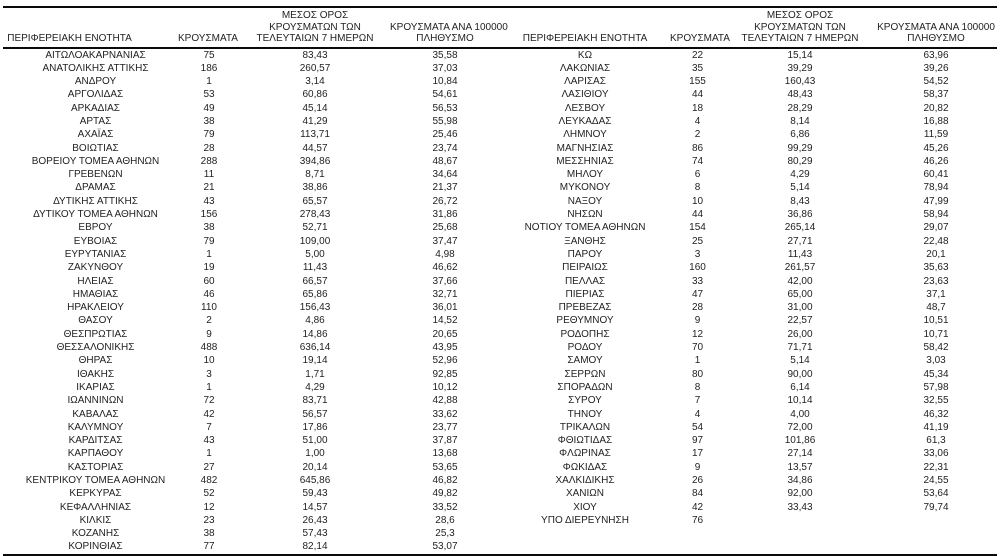 This screenshot has width=1000, height=556. Describe the element at coordinates (445, 427) in the screenshot. I see `per100k-cell: 23,77` at that location.